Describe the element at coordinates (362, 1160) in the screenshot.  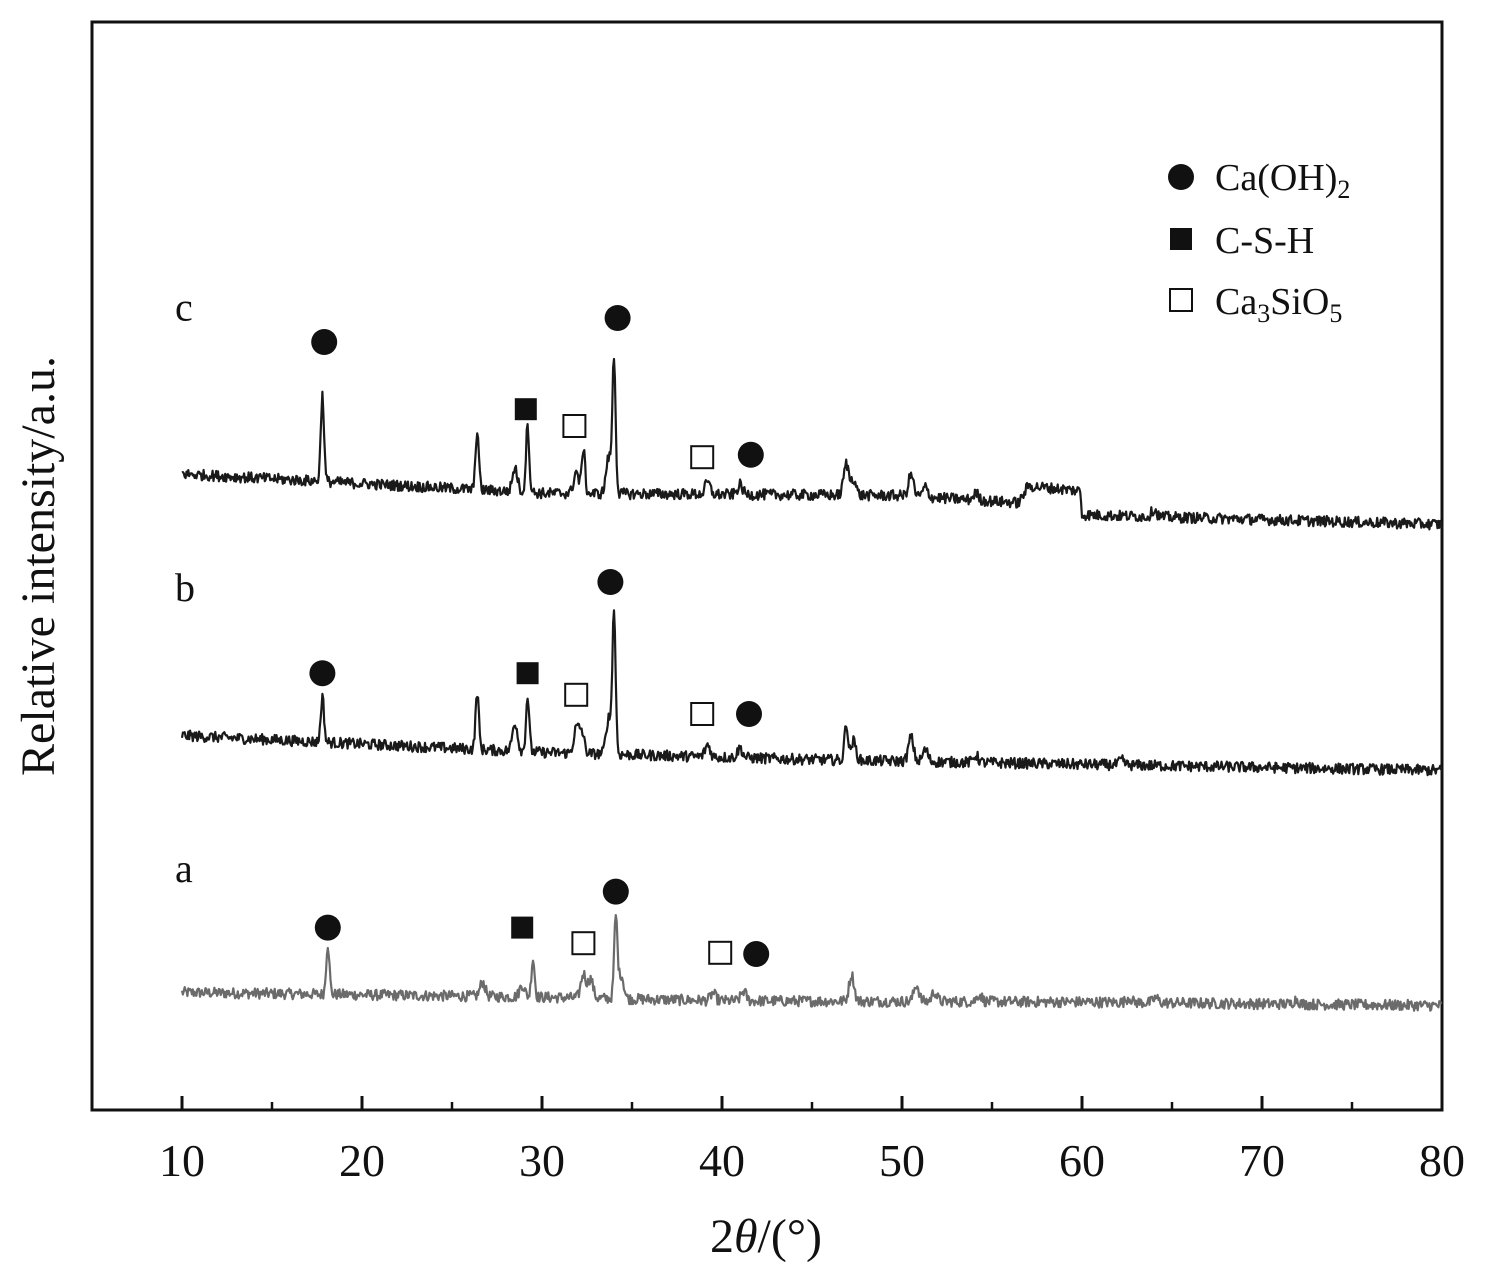
I see `x-tick-label: 20` at that location.